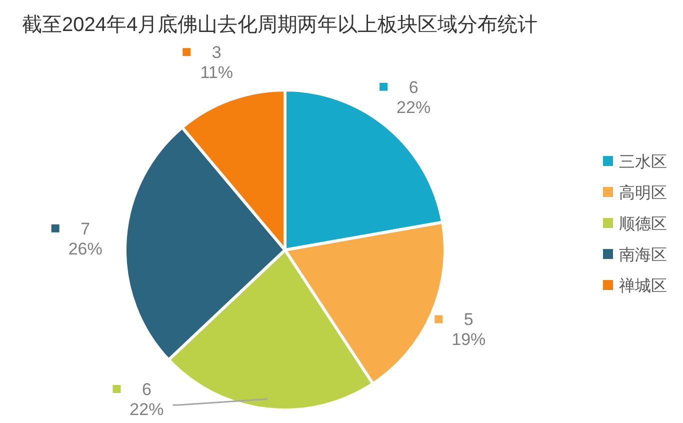  What do you see at coordinates (643, 193) in the screenshot?
I see `legend-label: 高明区` at bounding box center [643, 193].